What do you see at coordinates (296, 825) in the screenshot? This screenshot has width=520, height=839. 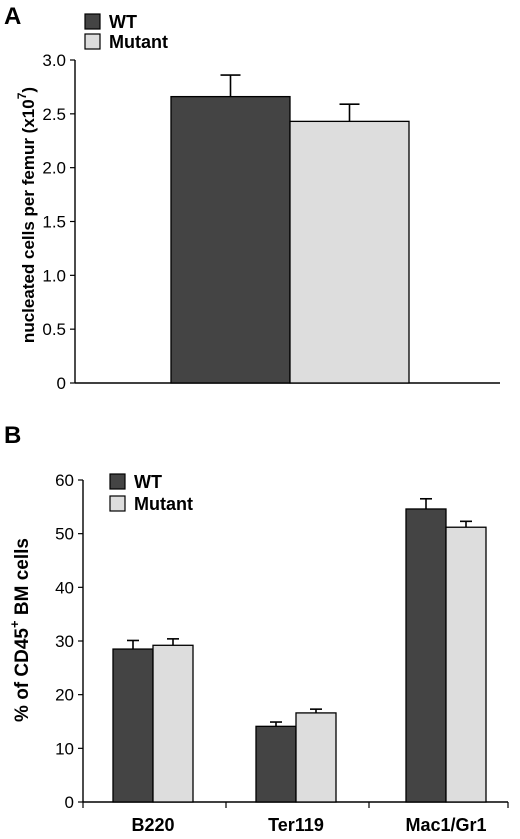 I see `x-category-label: Ter119` at bounding box center [296, 825].